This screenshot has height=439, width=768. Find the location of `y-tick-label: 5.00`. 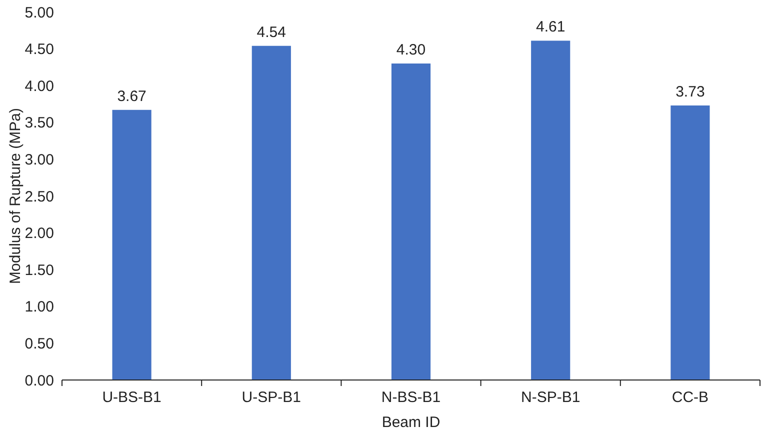

y-tick-label: 5.00 is located at coordinates (39, 13).